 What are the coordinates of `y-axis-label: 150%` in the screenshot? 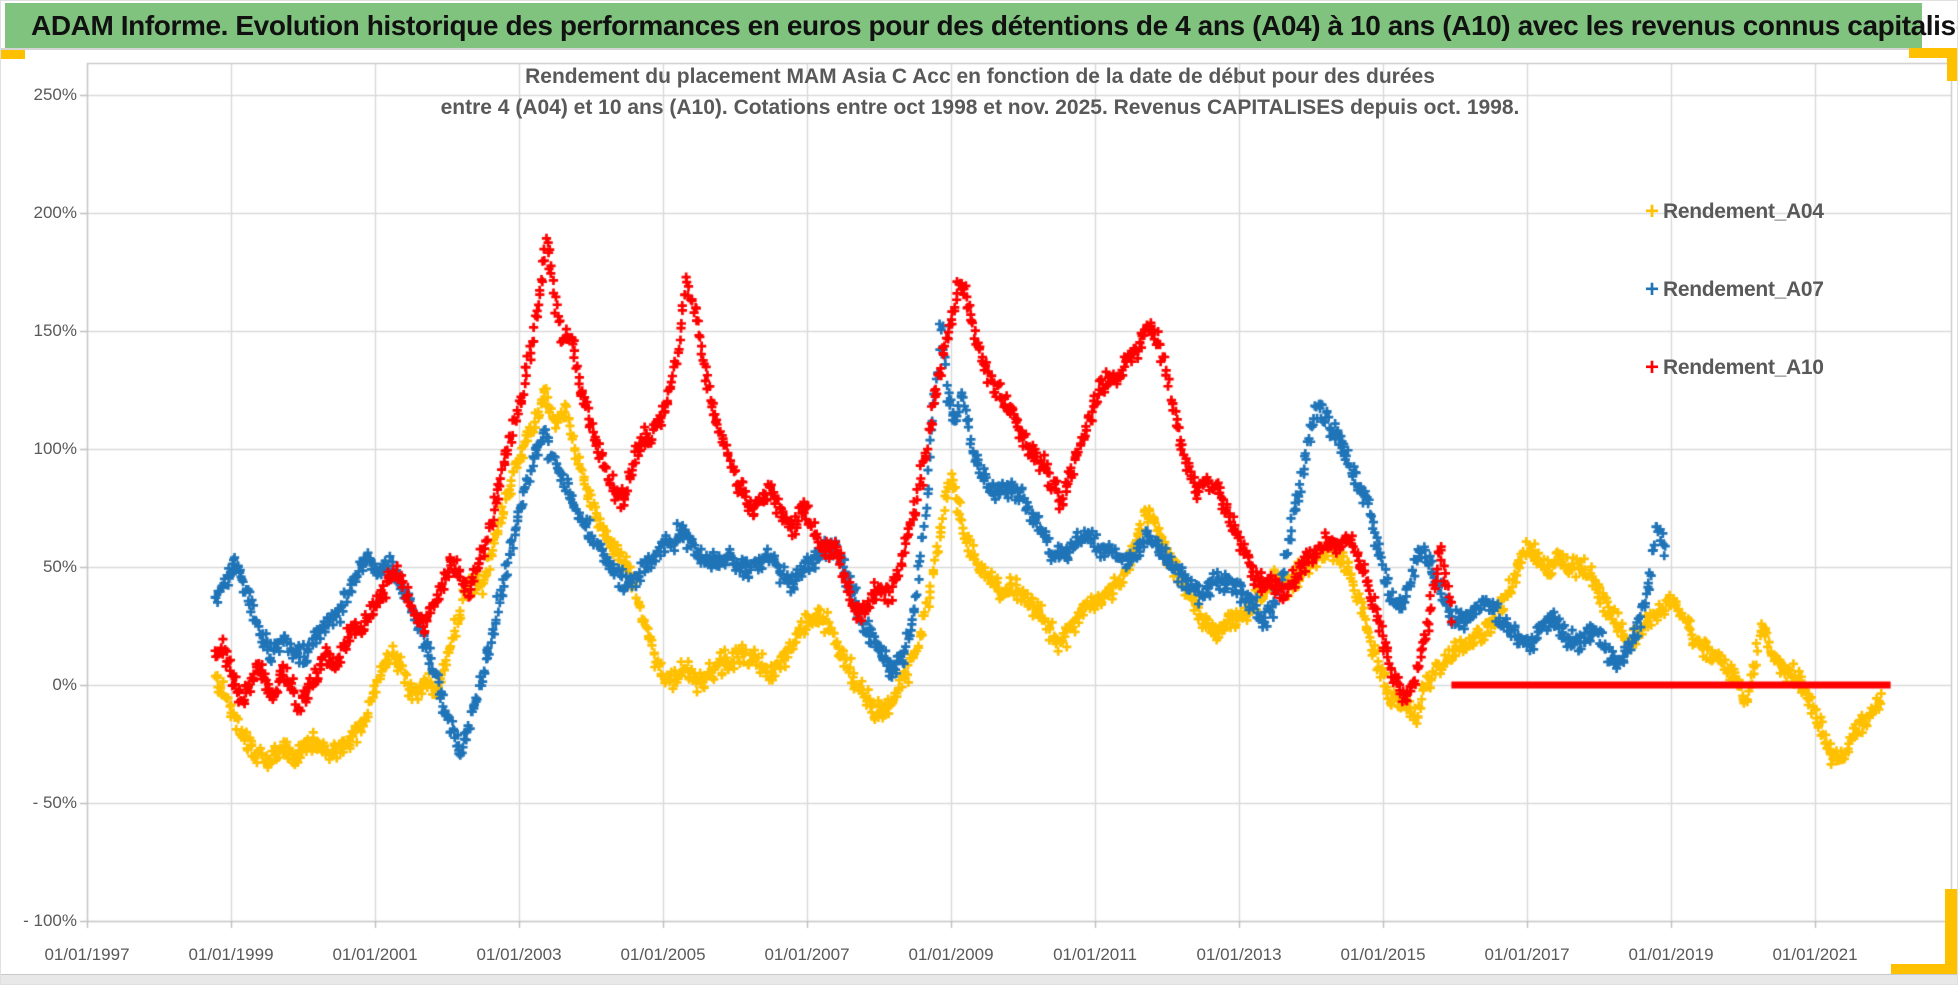 It's located at (55, 330).